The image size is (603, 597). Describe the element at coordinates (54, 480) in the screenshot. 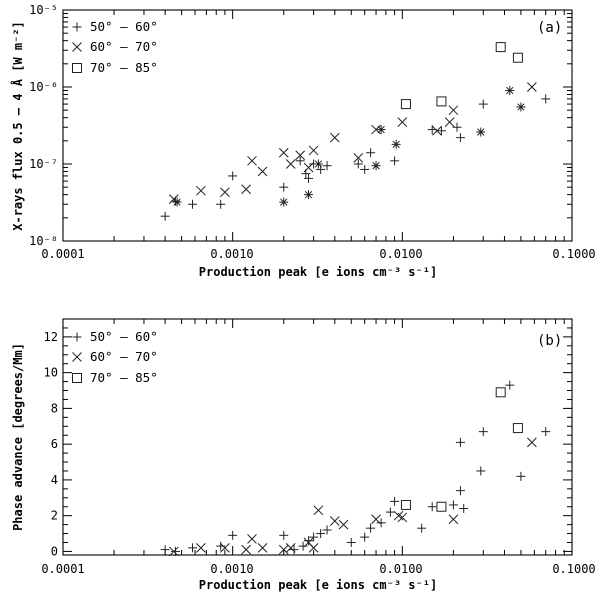

I see `panel-b-y-tick-label: 4` at that location.